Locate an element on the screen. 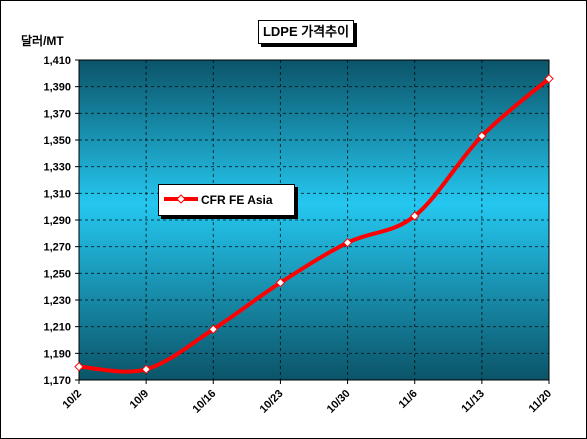  y-tick-label: 1,290 is located at coordinates (57, 221).